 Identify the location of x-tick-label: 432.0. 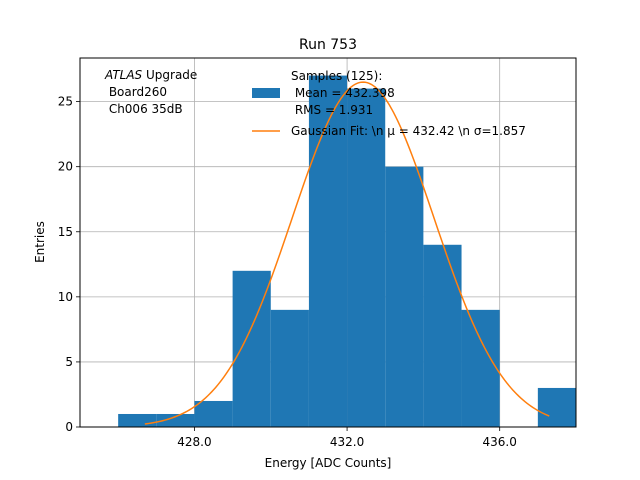
(347, 442).